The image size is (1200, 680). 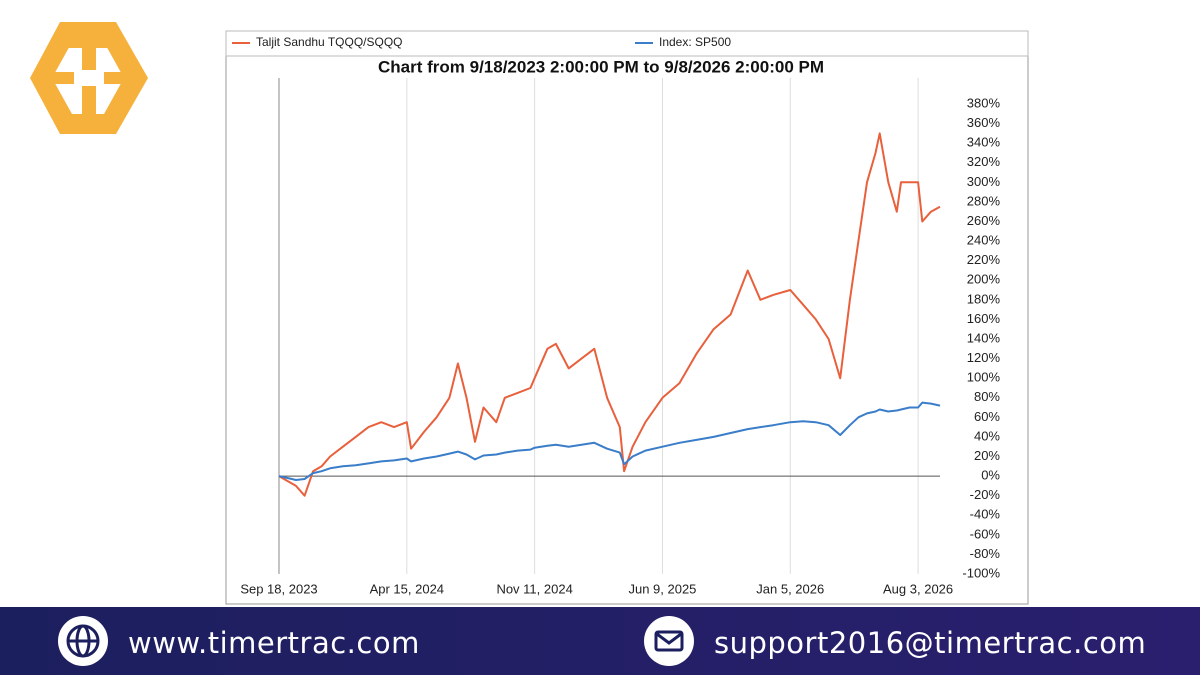 I want to click on mail-icon, so click(x=669, y=641).